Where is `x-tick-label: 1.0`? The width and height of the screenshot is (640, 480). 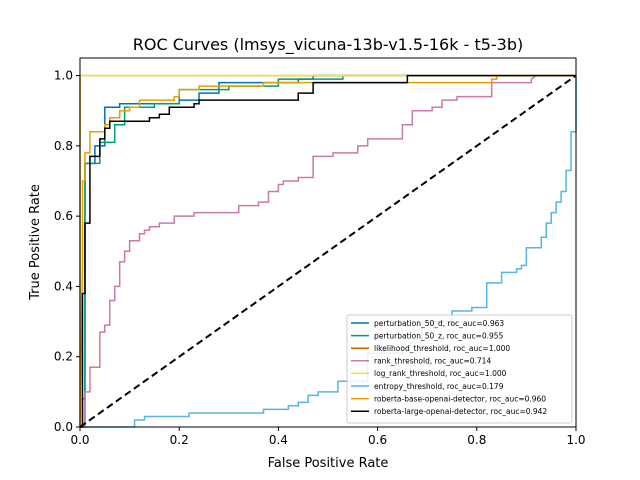 x-tick-label: 1.0 is located at coordinates (575, 440).